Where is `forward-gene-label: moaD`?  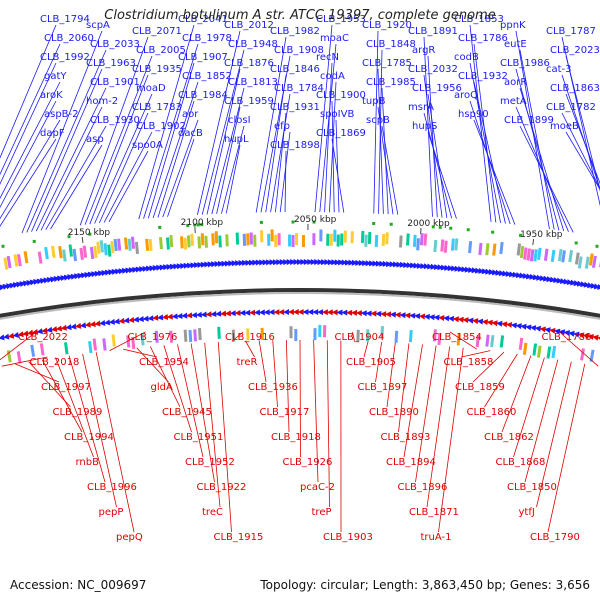
forward-gene-label: moaD is located at coordinates (151, 88).